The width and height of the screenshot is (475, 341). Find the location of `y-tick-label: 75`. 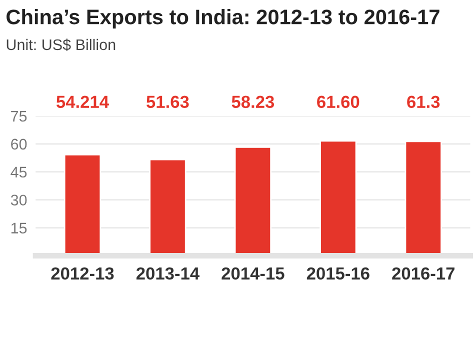

y-tick-label: 75 is located at coordinates (19, 116).